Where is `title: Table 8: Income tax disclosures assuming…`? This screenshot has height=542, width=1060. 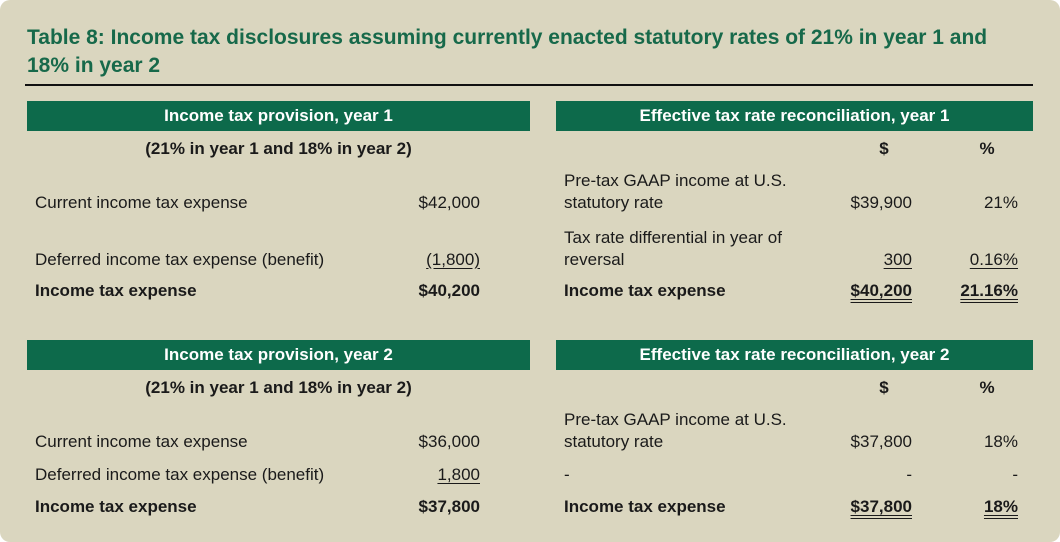 title: Table 8: Income tax disclosures assuming… is located at coordinates (507, 51).